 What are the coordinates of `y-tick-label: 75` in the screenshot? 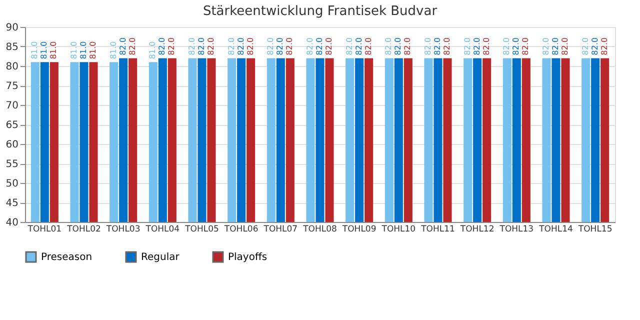 It's located at (12, 86).